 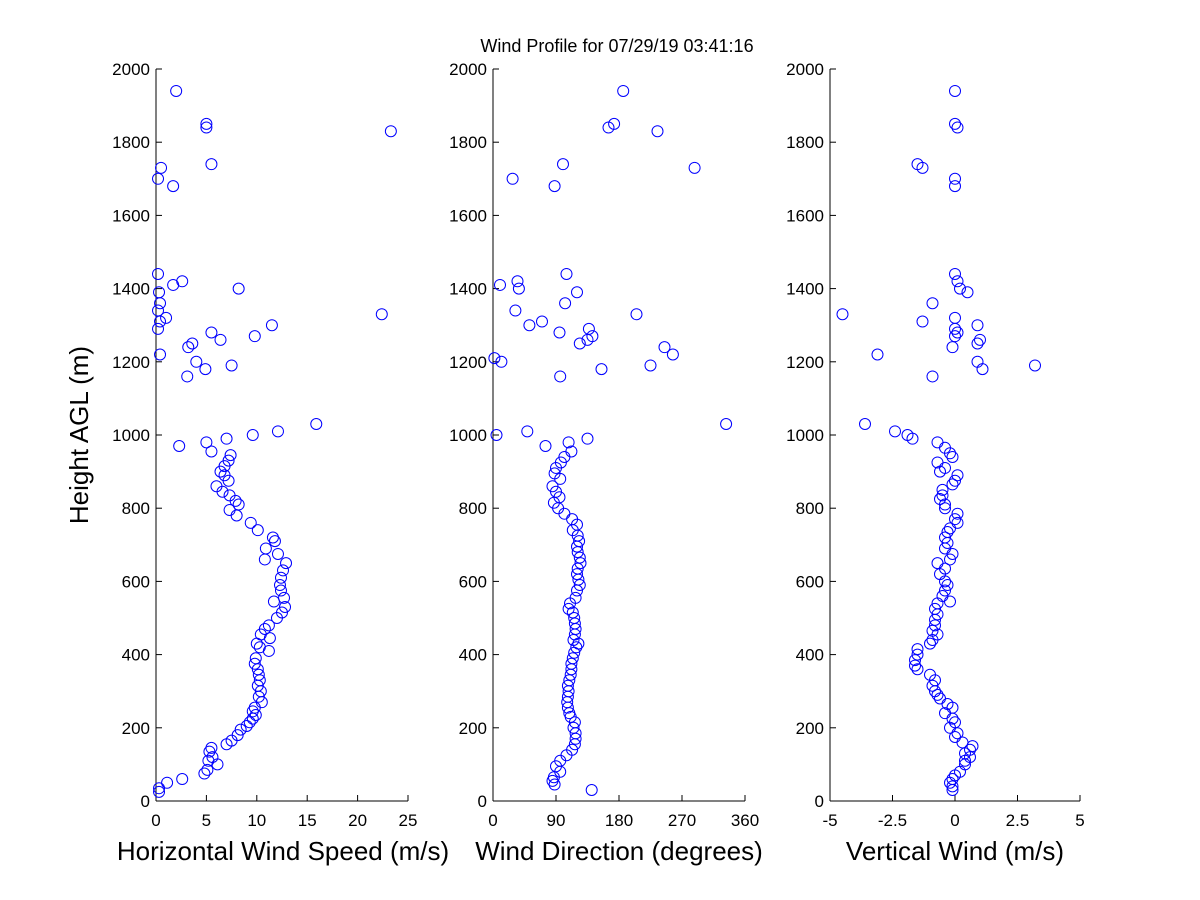 What do you see at coordinates (892, 820) in the screenshot?
I see `x-tick-label: -2.5` at bounding box center [892, 820].